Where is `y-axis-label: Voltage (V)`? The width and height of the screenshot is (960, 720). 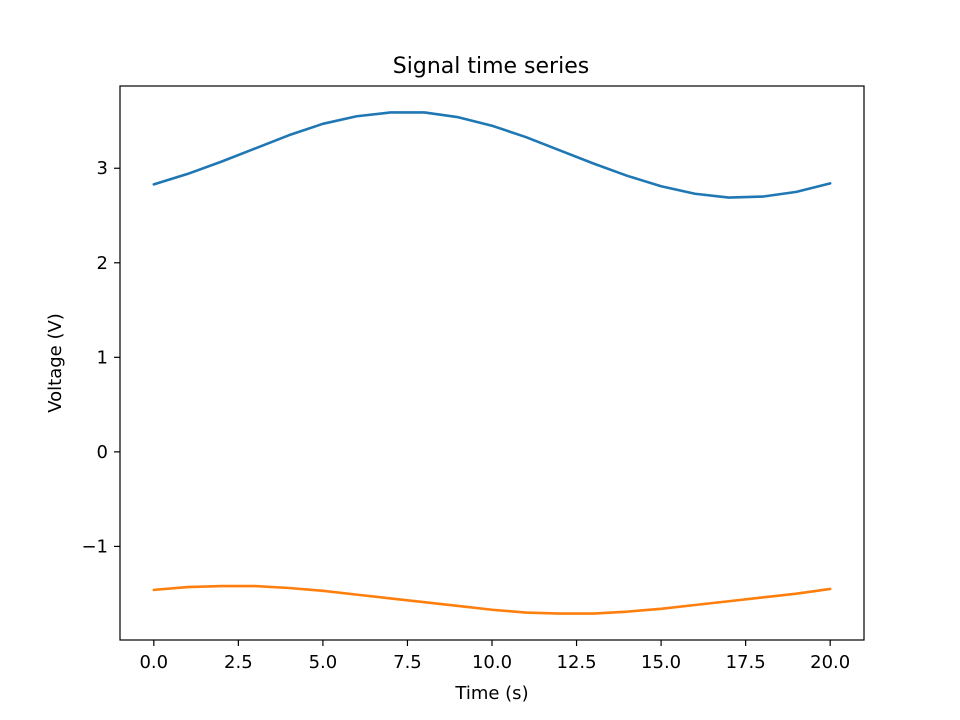
y-axis-label: Voltage (V) is located at coordinates (55, 363).